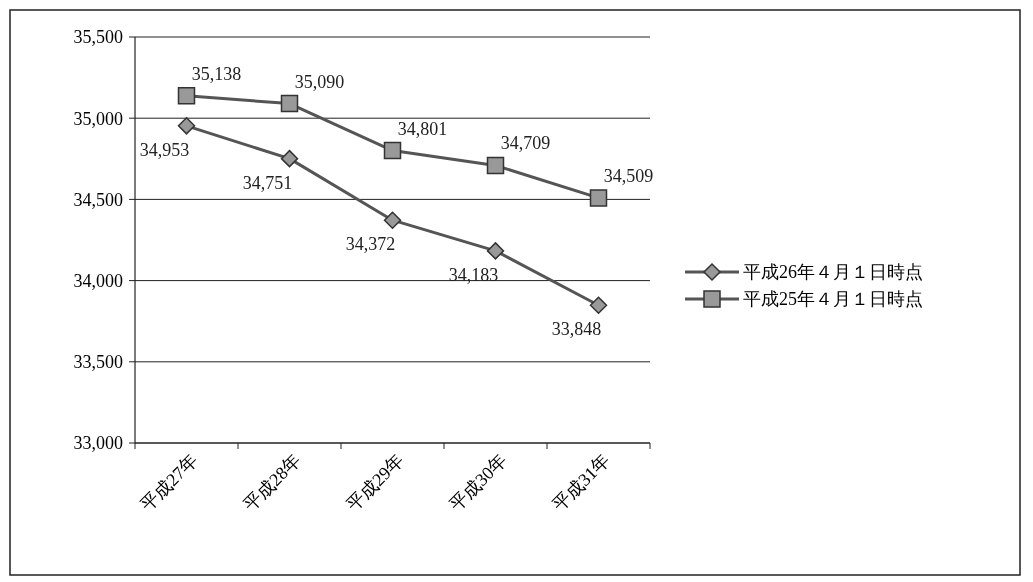 This screenshot has width=1033, height=582. I want to click on data-label: 34,801, so click(422, 128).